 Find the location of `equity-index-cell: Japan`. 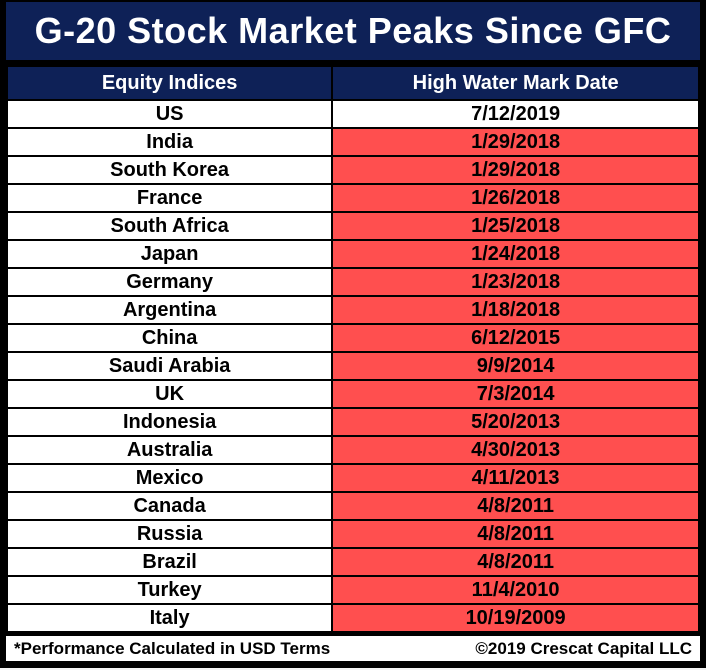

equity-index-cell: Japan is located at coordinates (169, 254).